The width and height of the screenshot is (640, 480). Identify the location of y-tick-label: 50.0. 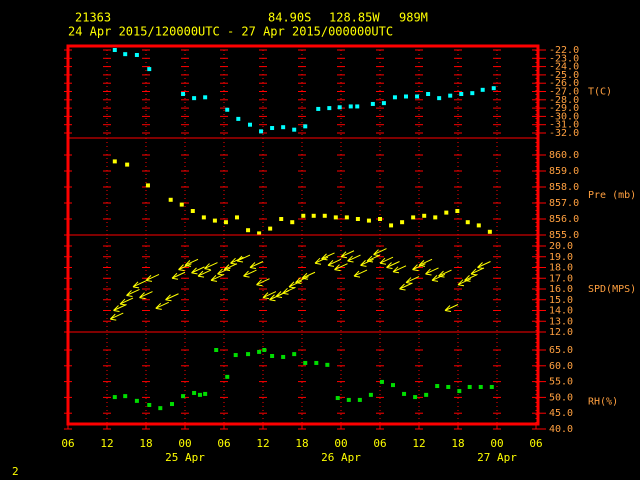
(561, 397).